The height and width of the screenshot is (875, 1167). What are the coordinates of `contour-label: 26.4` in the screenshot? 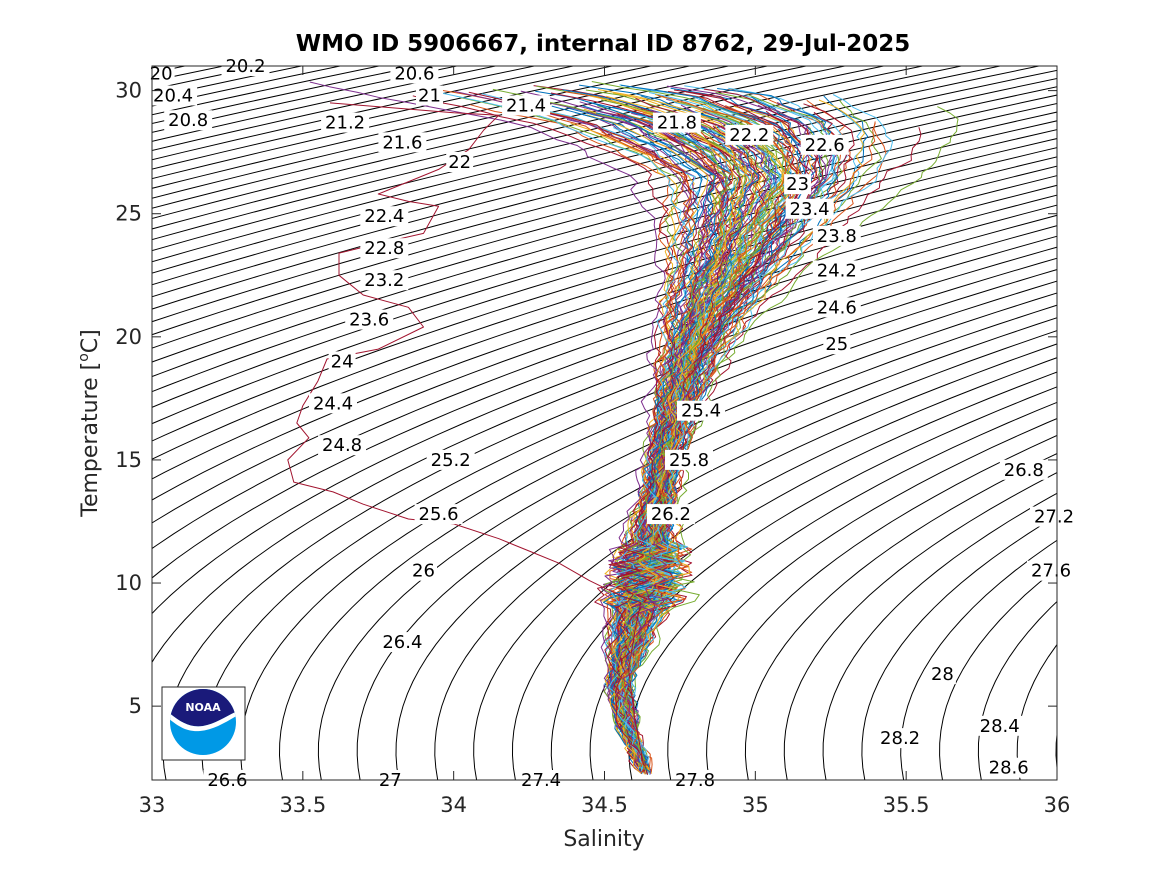 It's located at (402, 642).